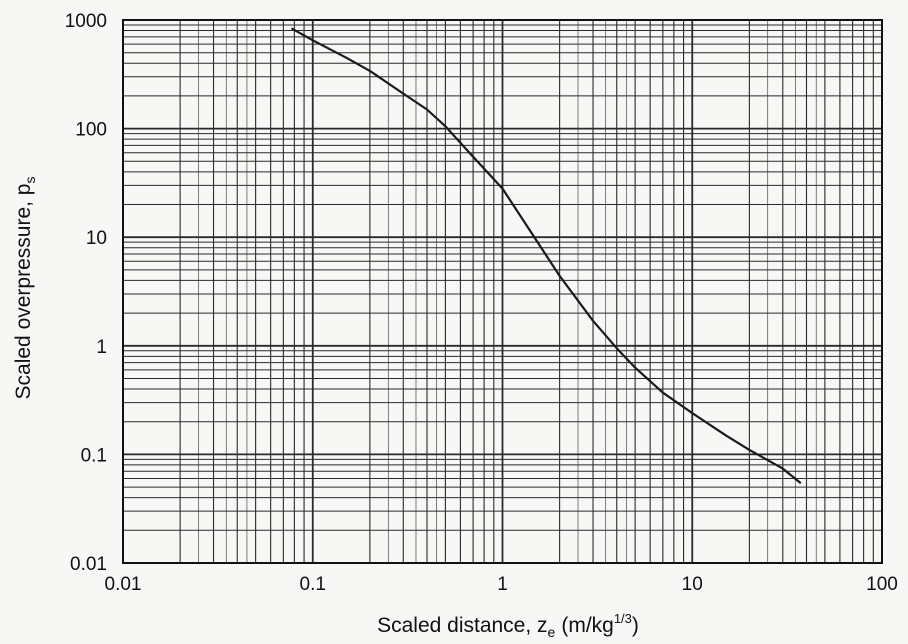 The width and height of the screenshot is (908, 644). Describe the element at coordinates (88, 564) in the screenshot. I see `y-tick-label: 0.01` at that location.